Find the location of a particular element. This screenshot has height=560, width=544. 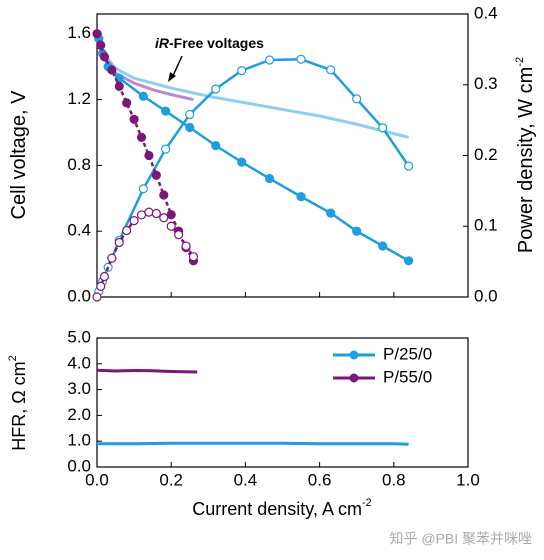

annotation: iR-Free voltages is located at coordinates (209, 43).